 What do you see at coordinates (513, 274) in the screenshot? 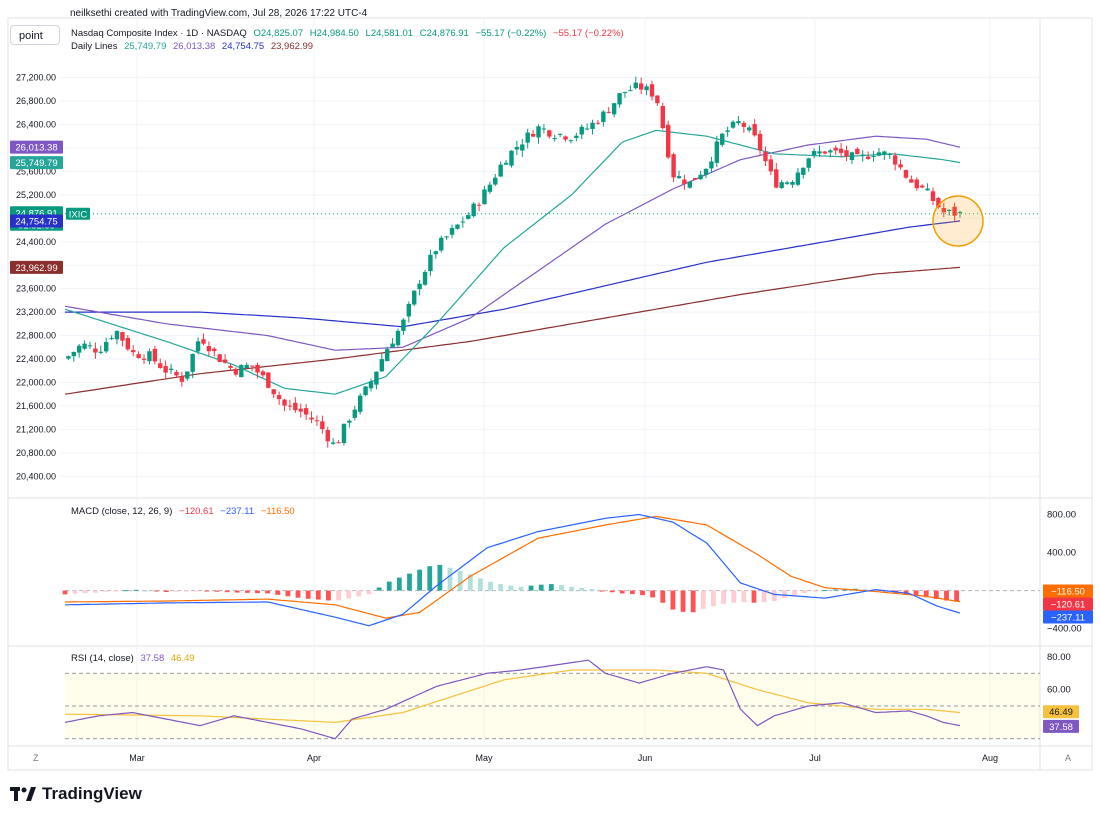
I see `ma100-line` at bounding box center [513, 274].